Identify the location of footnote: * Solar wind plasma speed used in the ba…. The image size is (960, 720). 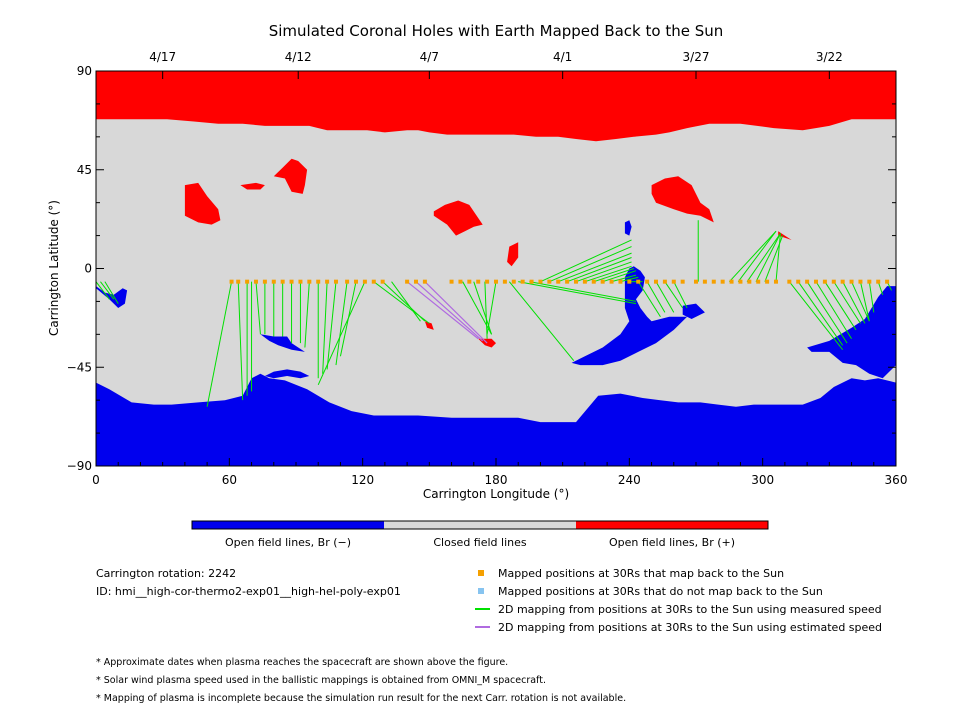
(321, 680).